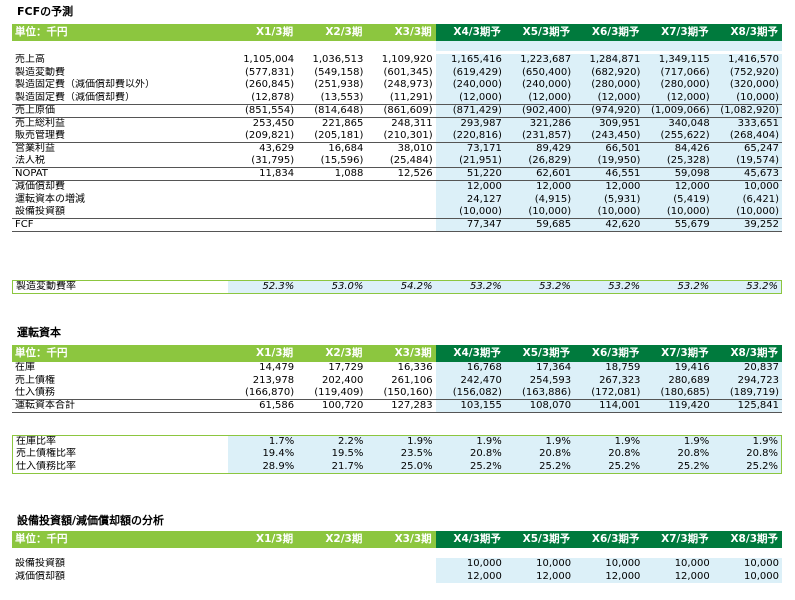  Describe the element at coordinates (332, 442) in the screenshot. I see `value-cell: 2.2%` at that location.